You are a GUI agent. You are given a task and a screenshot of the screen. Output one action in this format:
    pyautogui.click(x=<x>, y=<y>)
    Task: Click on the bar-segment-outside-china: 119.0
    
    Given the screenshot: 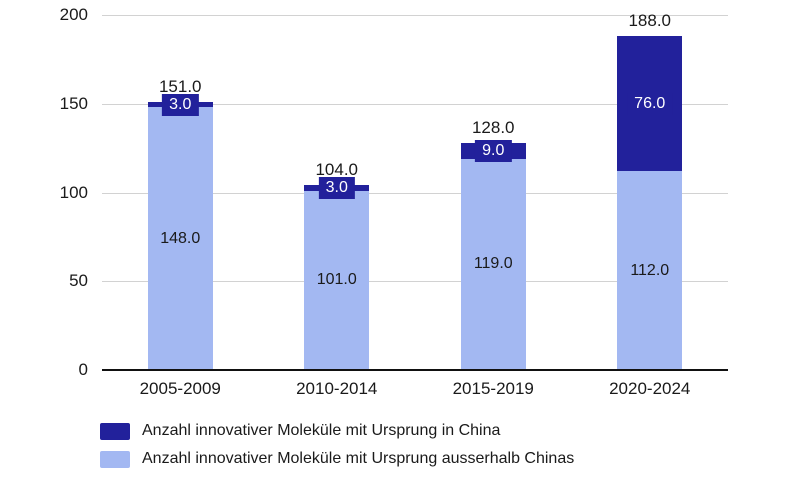 What is the action you would take?
    pyautogui.click(x=493, y=264)
    